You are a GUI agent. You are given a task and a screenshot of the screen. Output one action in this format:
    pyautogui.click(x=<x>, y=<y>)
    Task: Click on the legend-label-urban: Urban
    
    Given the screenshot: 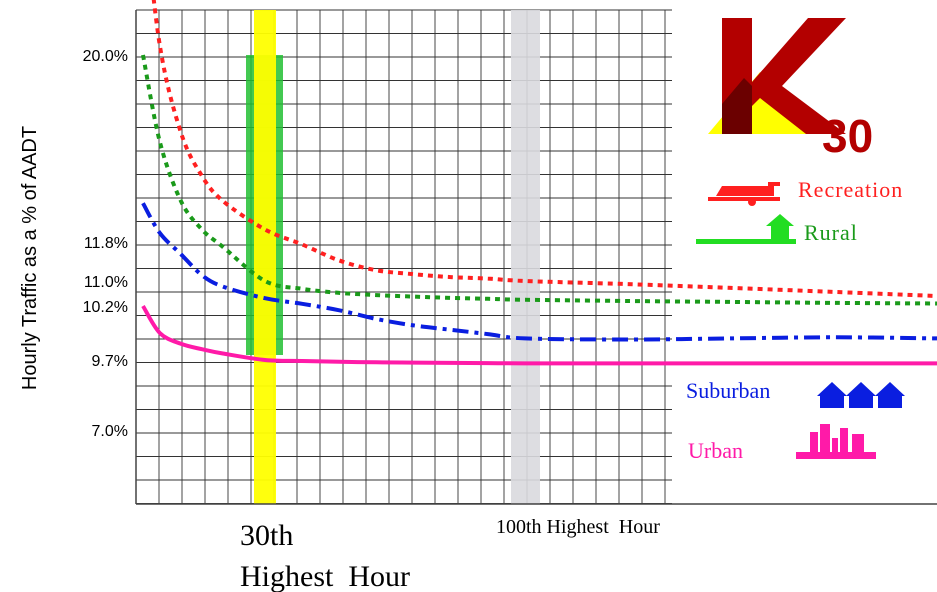 What is the action you would take?
    pyautogui.click(x=715, y=450)
    